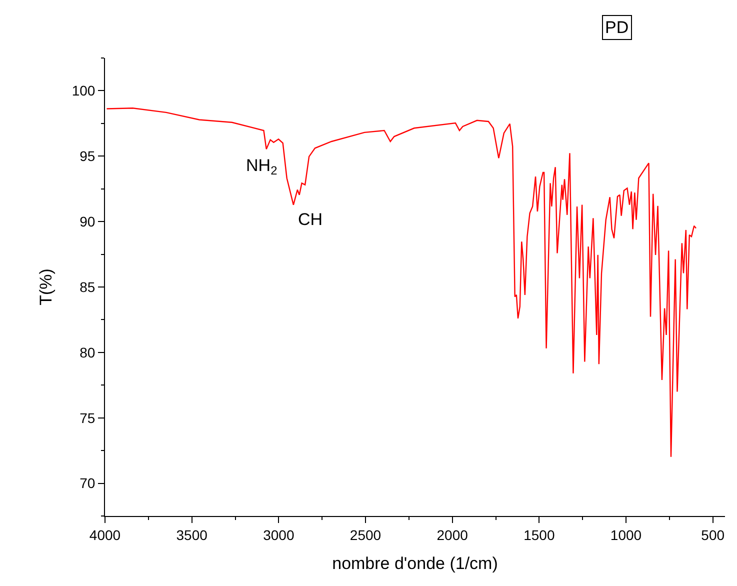  What do you see at coordinates (713, 534) in the screenshot?
I see `x-tick-label: 500` at bounding box center [713, 534].